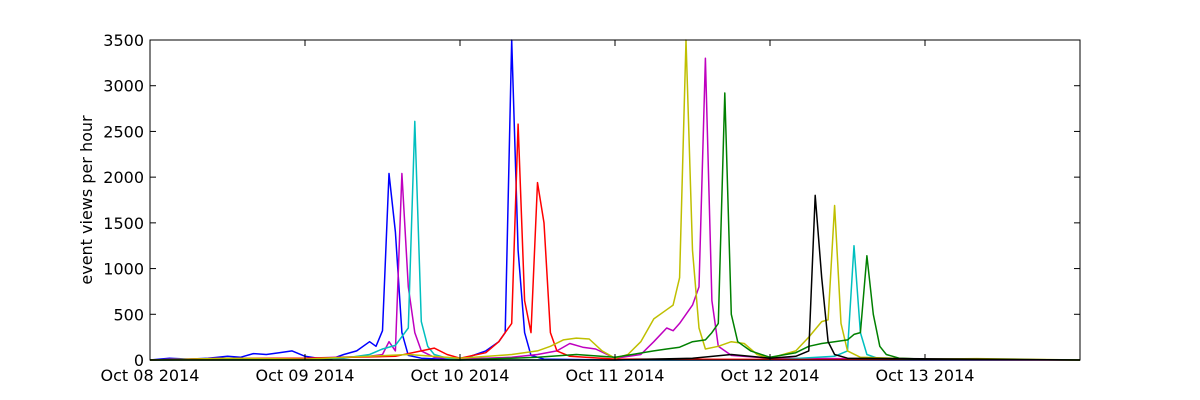 Image resolution: width=1200 pixels, height=400 pixels. I want to click on x-tick-label: Oct 13 2014, so click(925, 375).